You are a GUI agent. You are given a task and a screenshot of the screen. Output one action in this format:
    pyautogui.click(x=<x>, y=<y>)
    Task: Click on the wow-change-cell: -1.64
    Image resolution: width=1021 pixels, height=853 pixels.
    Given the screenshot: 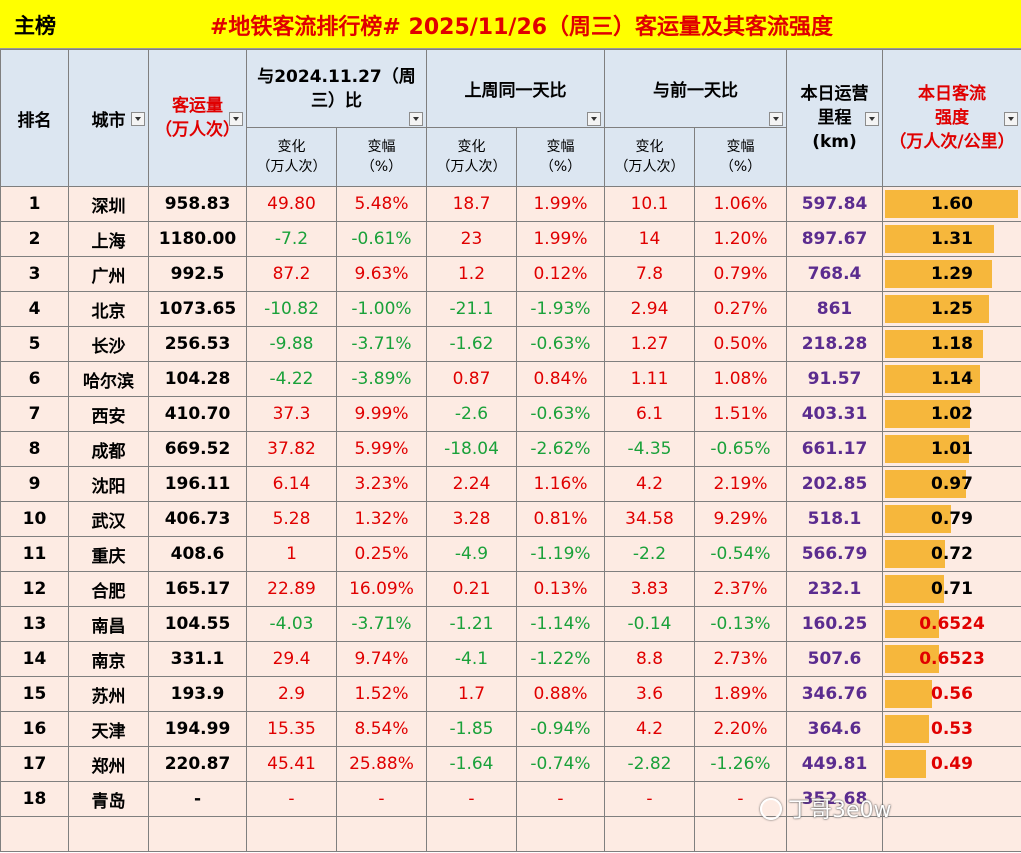 What is the action you would take?
    pyautogui.click(x=471, y=764)
    